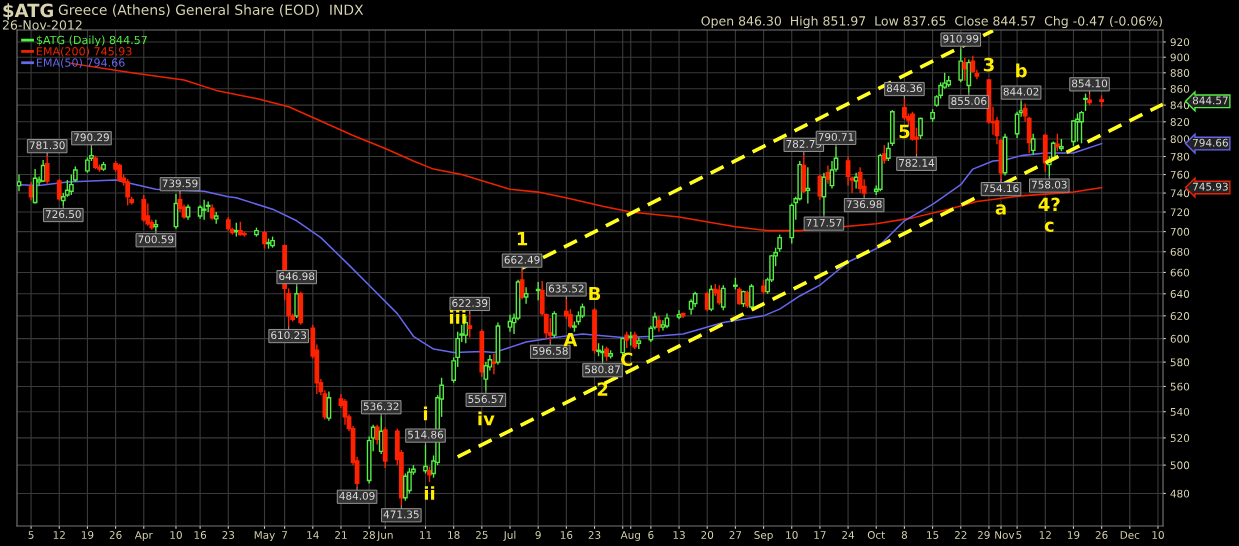 This screenshot has width=1239, height=546. I want to click on annotation: iii, so click(457, 317).